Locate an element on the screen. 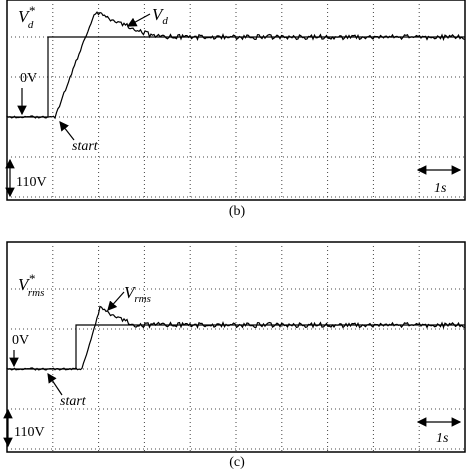 The image size is (474, 474). measured-trace is located at coordinates (235, 338).